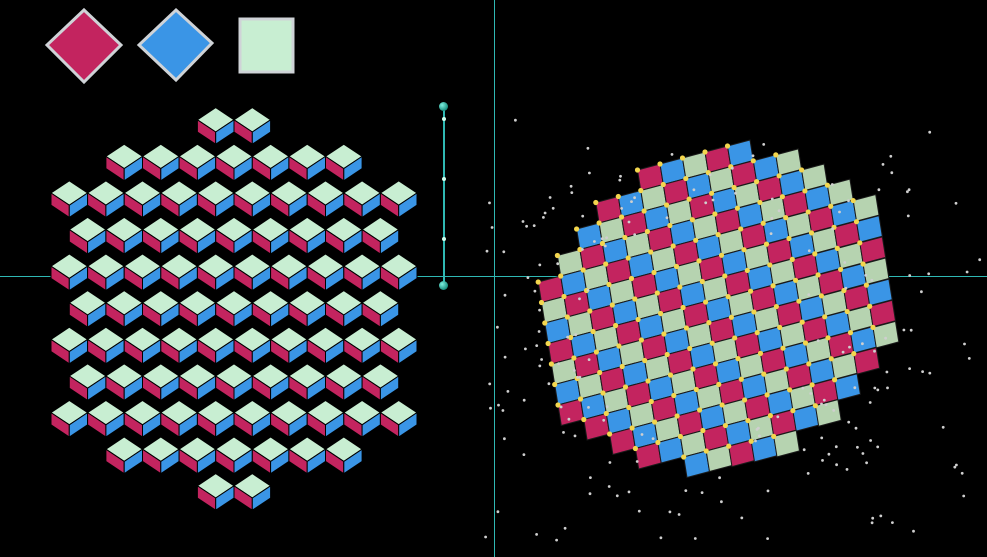  Describe the element at coordinates (175, 45) in the screenshot. I see `blue-rhombus-swatch` at that location.